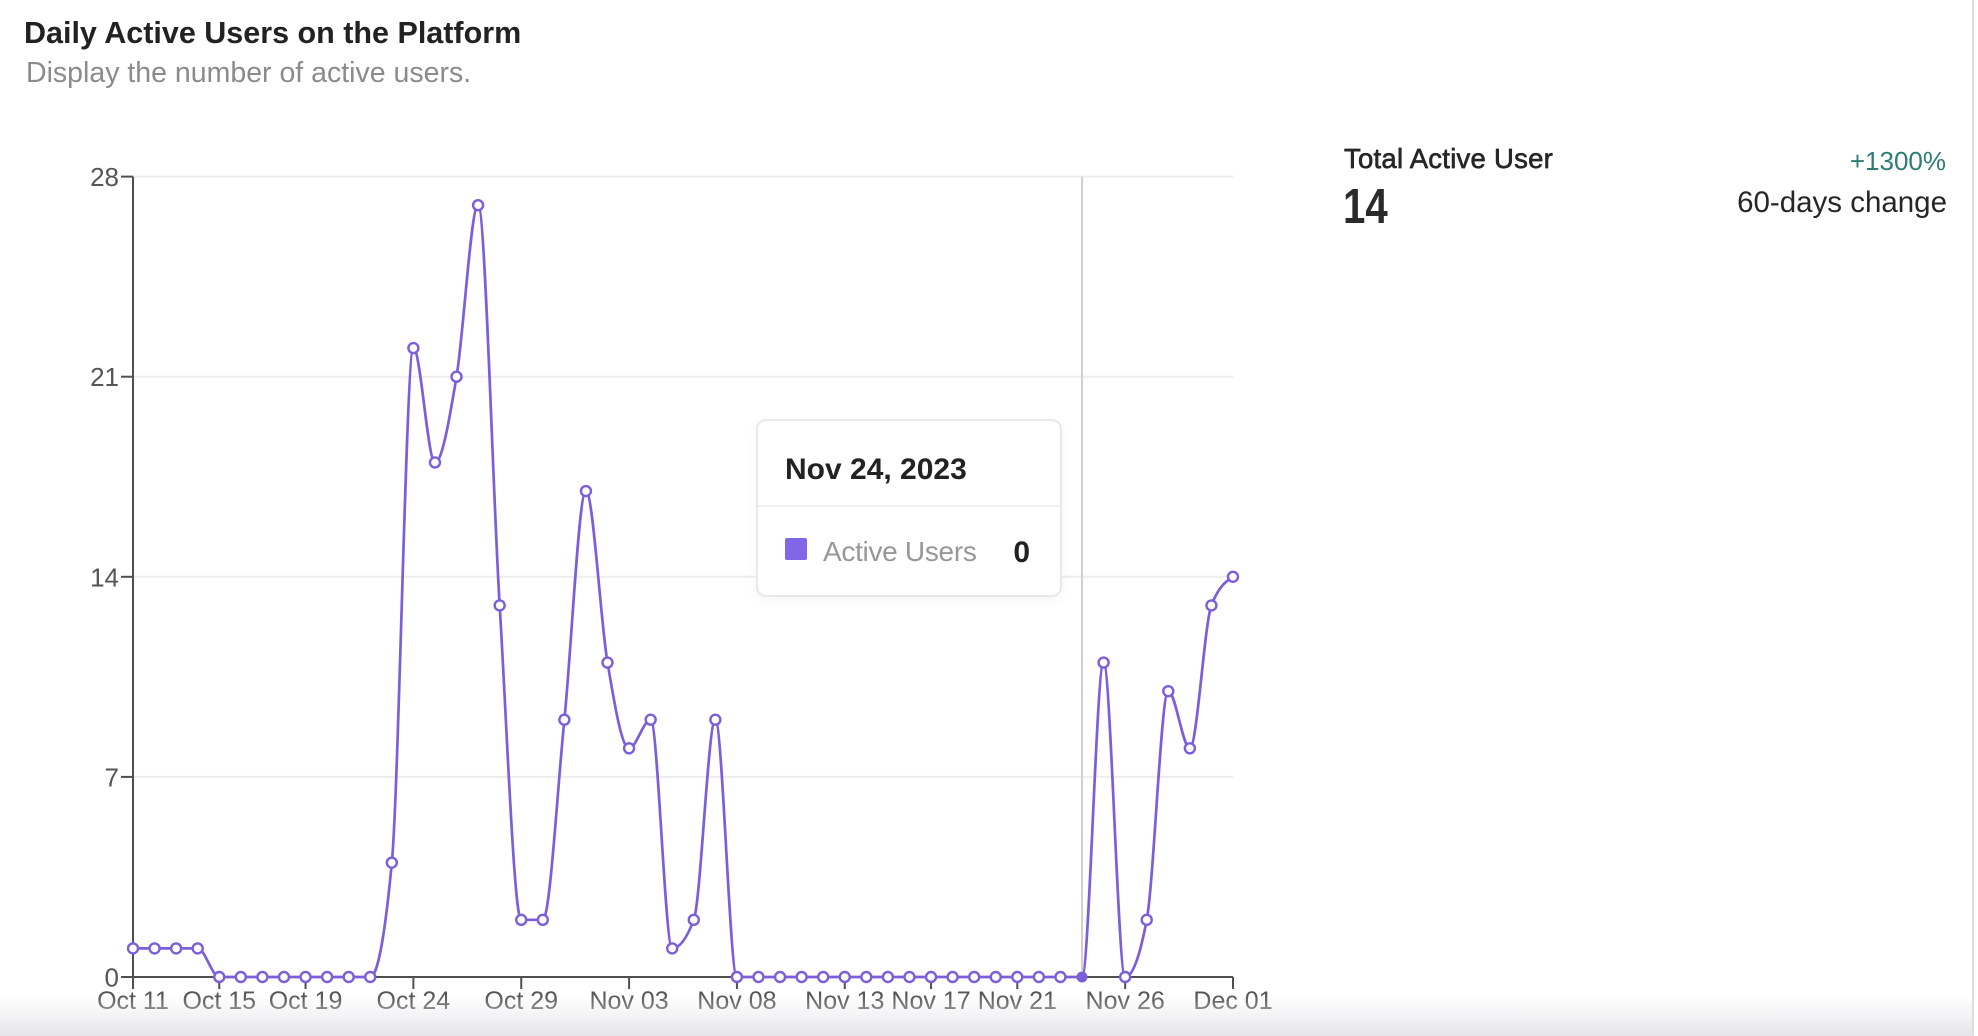 This screenshot has height=1036, width=1978. I want to click on svg-text: 7, so click(112, 777).